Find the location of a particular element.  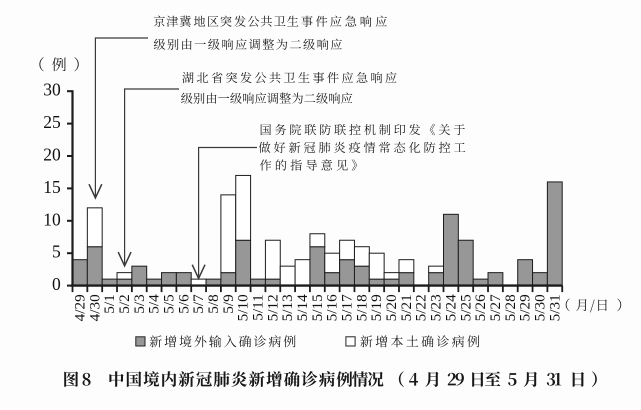

svg-text: 5/31 is located at coordinates (554, 307).